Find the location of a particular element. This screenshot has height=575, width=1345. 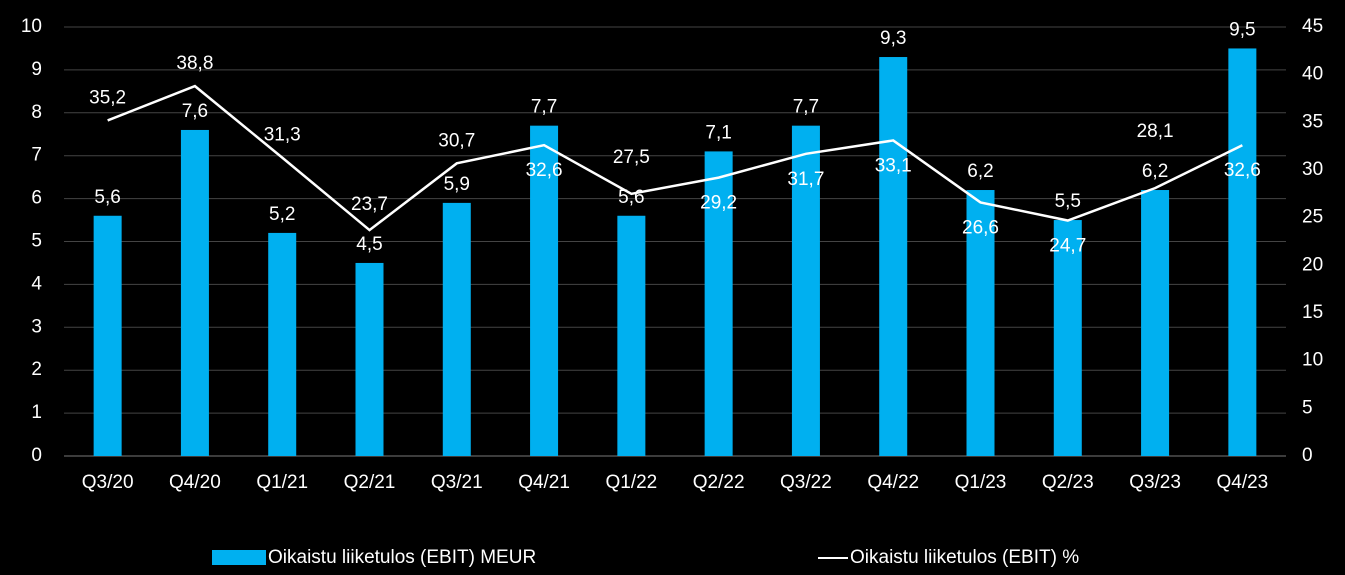

y2-tick-label: 25 is located at coordinates (1312, 217).